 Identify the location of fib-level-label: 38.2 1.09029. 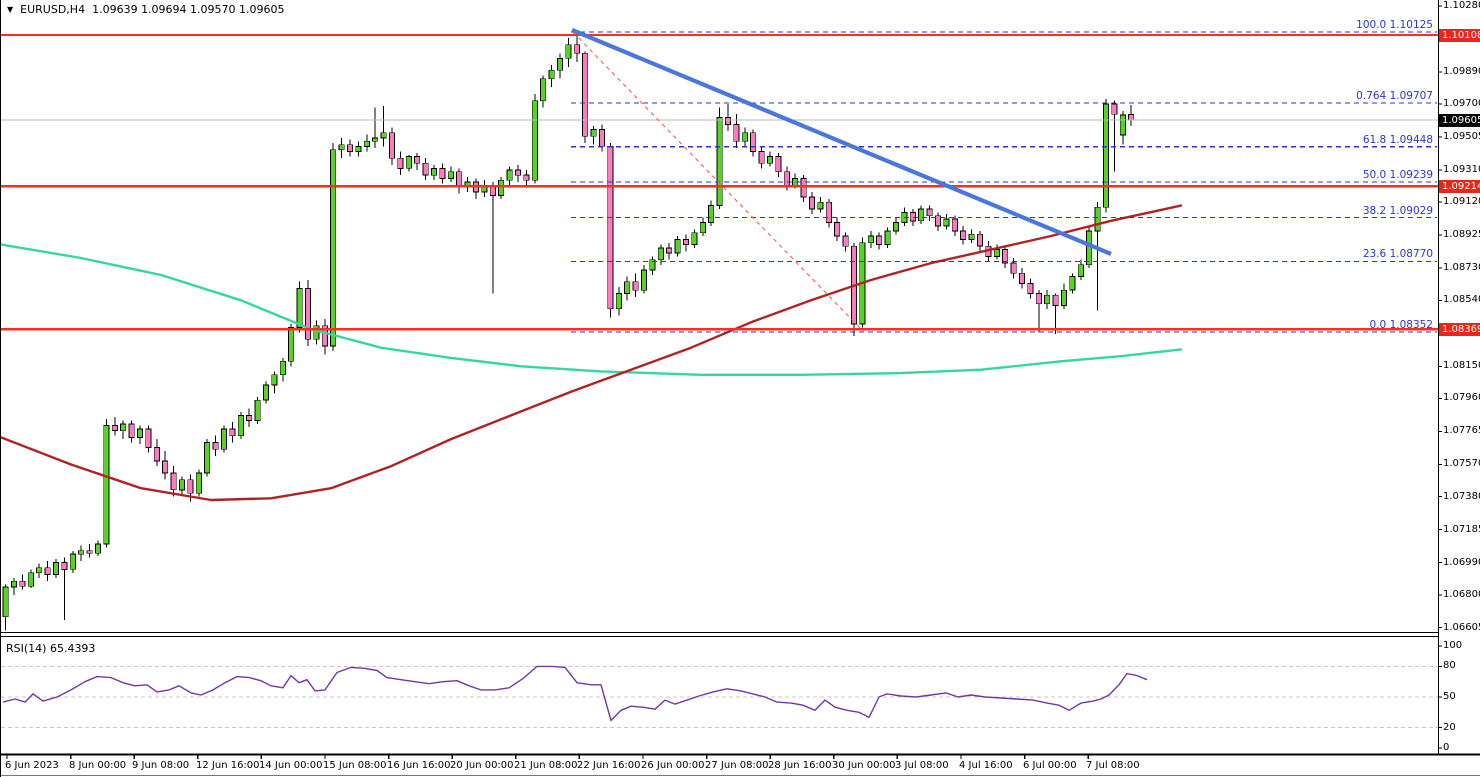
(1397, 211).